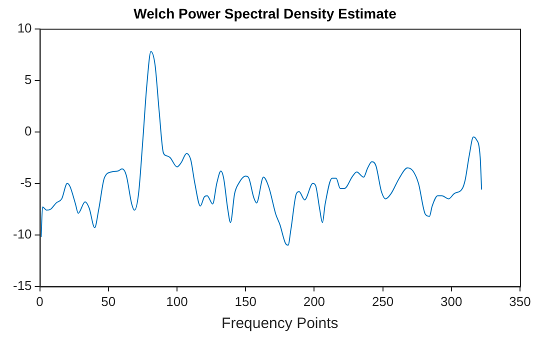 The image size is (560, 337). What do you see at coordinates (28, 130) in the screenshot?
I see `y-tick-label: 0` at bounding box center [28, 130].